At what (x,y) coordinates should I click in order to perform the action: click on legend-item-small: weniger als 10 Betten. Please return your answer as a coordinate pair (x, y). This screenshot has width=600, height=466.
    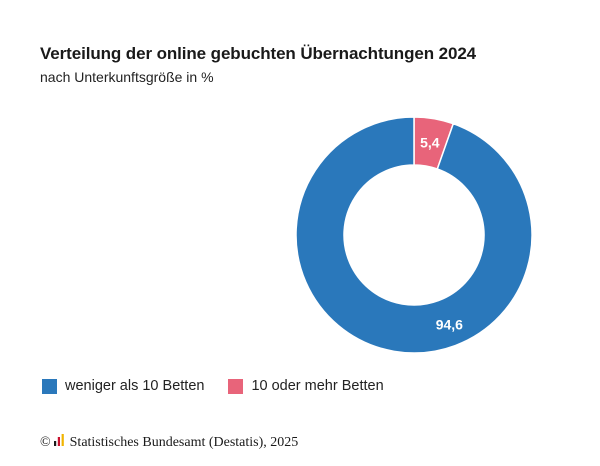
    Looking at the image, I should click on (123, 386).